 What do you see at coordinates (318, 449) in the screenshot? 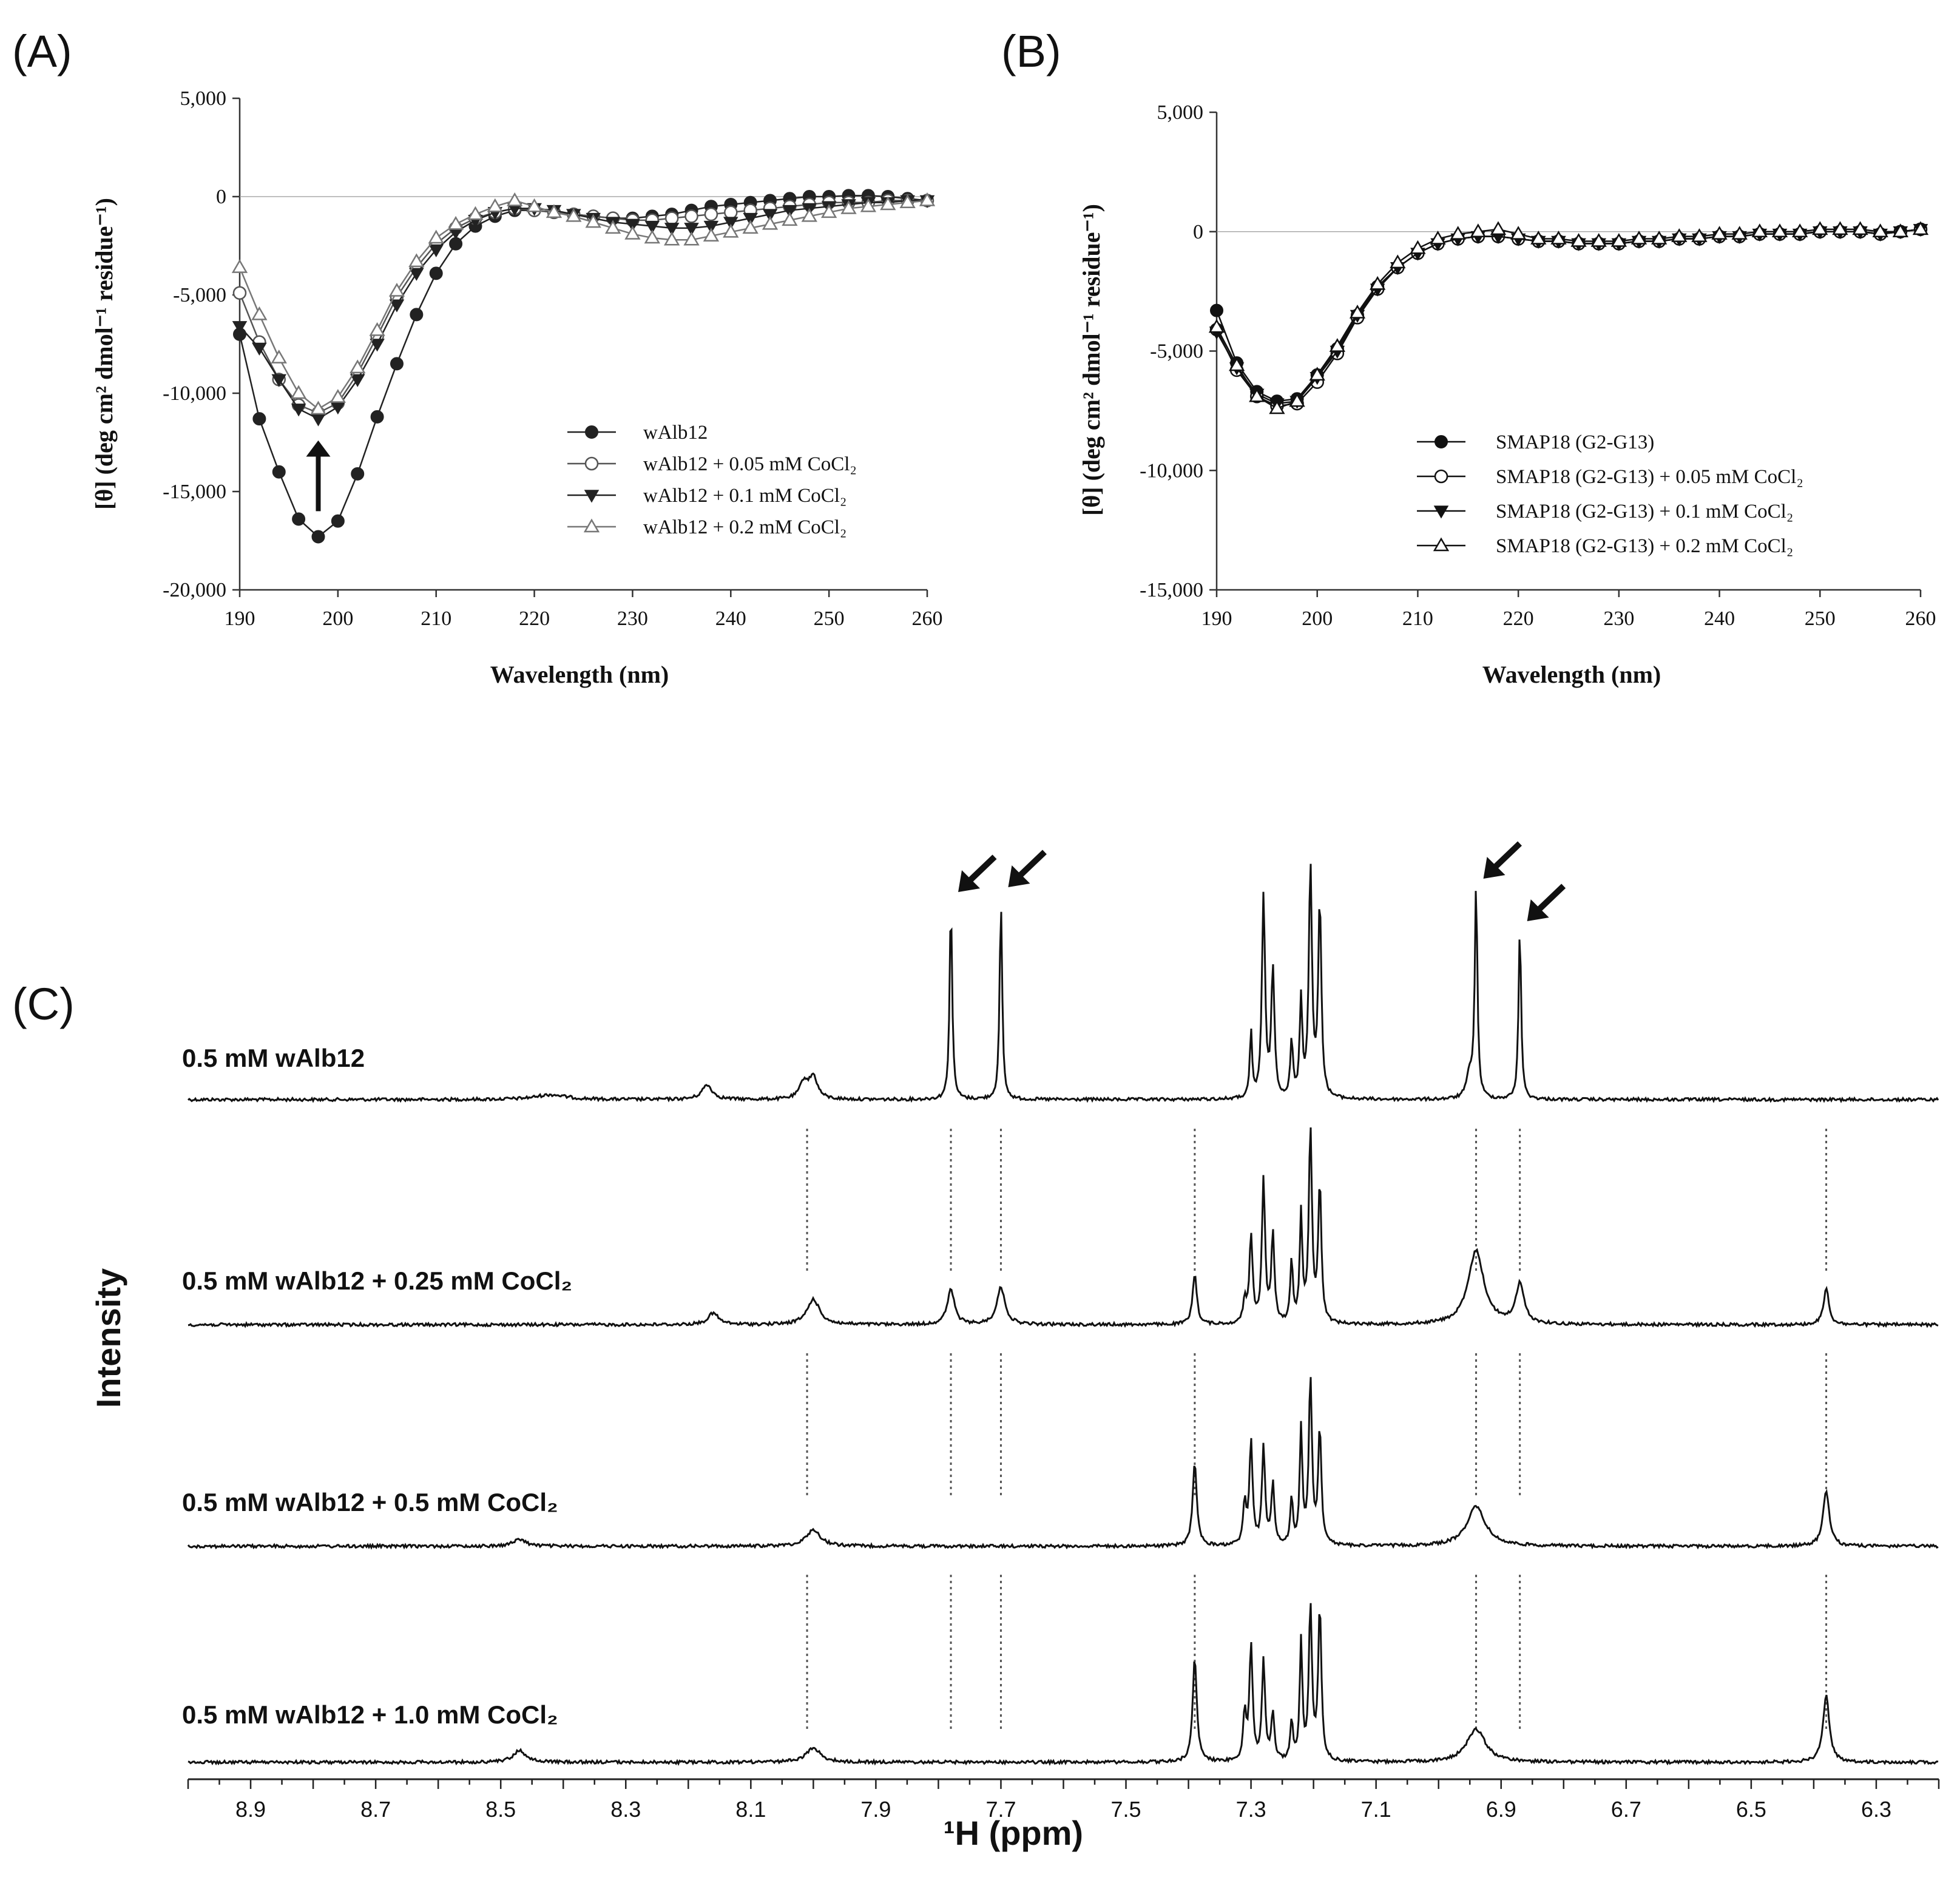
I see `arrow-head` at bounding box center [318, 449].